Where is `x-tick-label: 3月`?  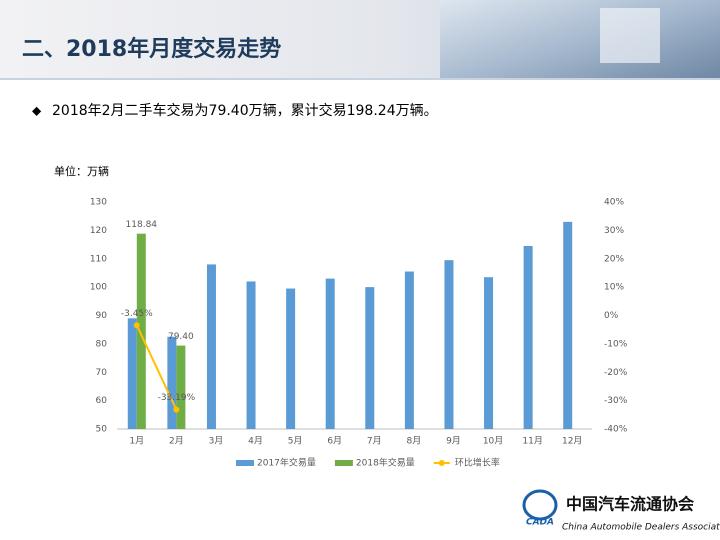
x-tick-label: 3月 is located at coordinates (216, 441).